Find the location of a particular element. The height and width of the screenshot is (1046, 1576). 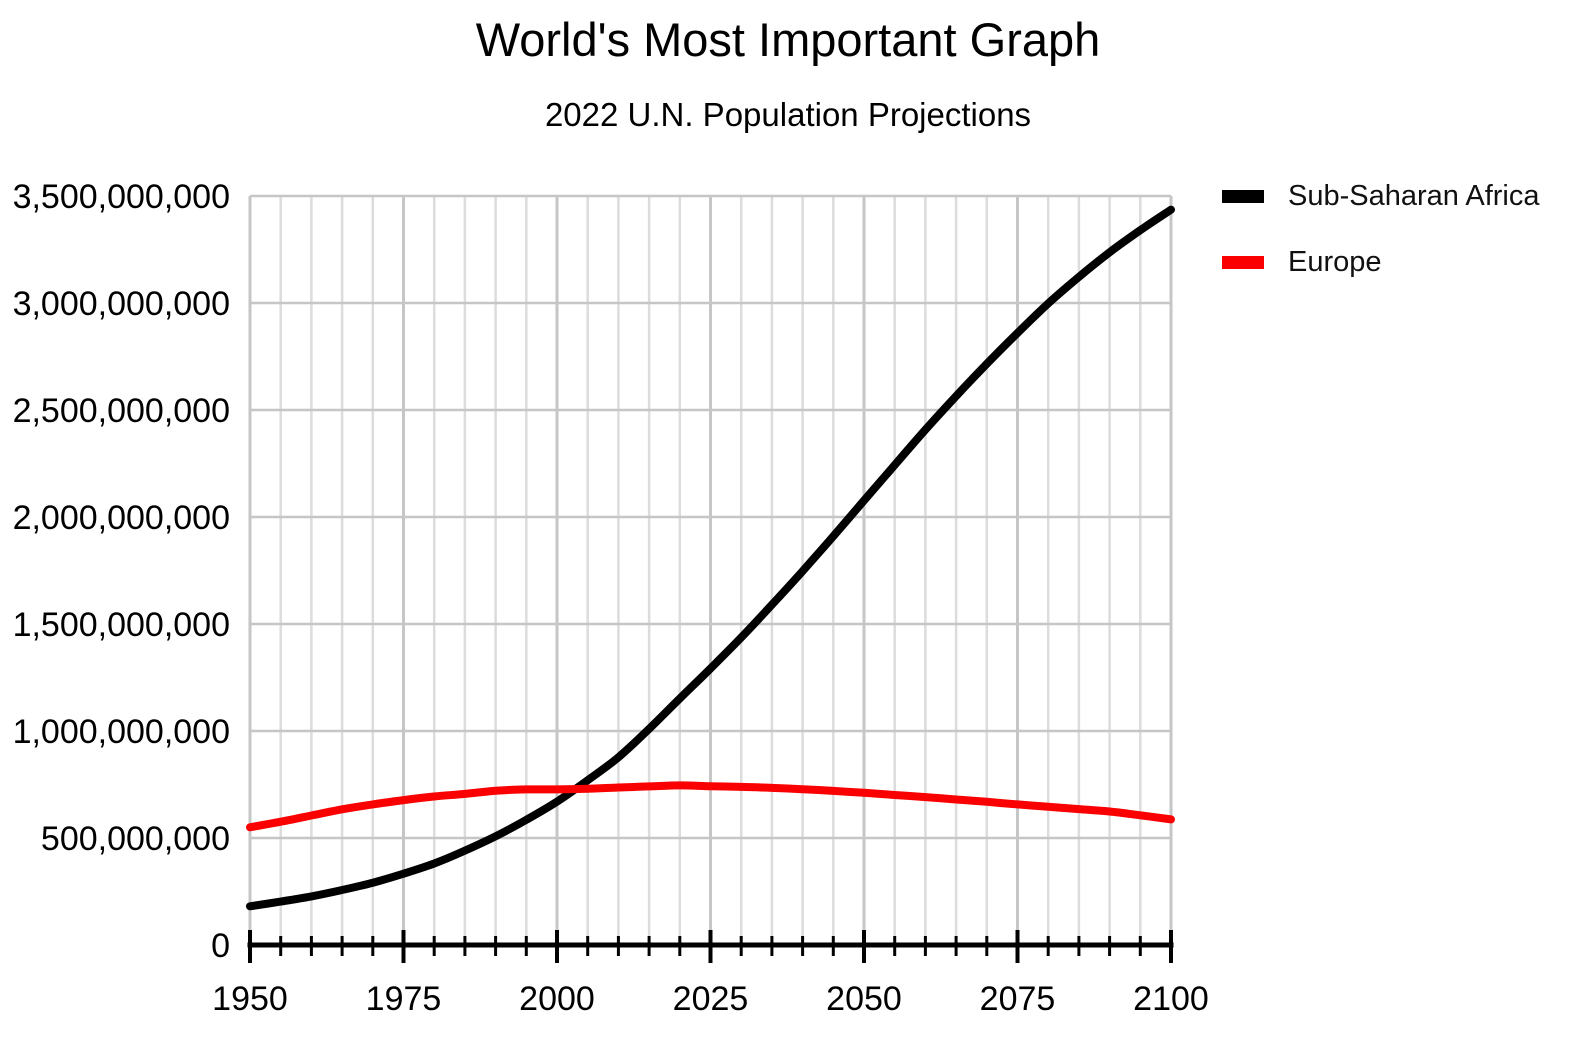

legend-swatch-sub-saharan-africa is located at coordinates (1243, 196).